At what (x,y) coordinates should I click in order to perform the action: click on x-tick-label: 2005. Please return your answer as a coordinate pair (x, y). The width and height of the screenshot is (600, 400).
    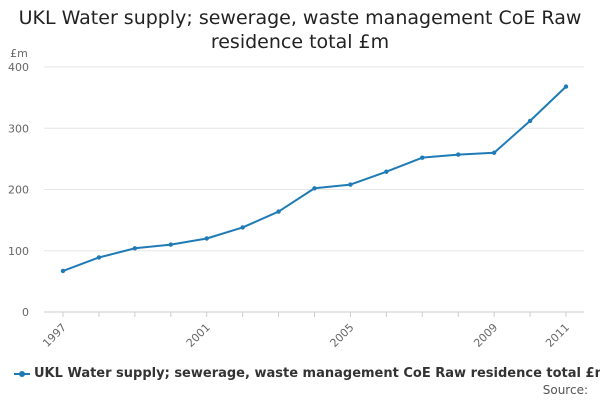
    Looking at the image, I should click on (342, 335).